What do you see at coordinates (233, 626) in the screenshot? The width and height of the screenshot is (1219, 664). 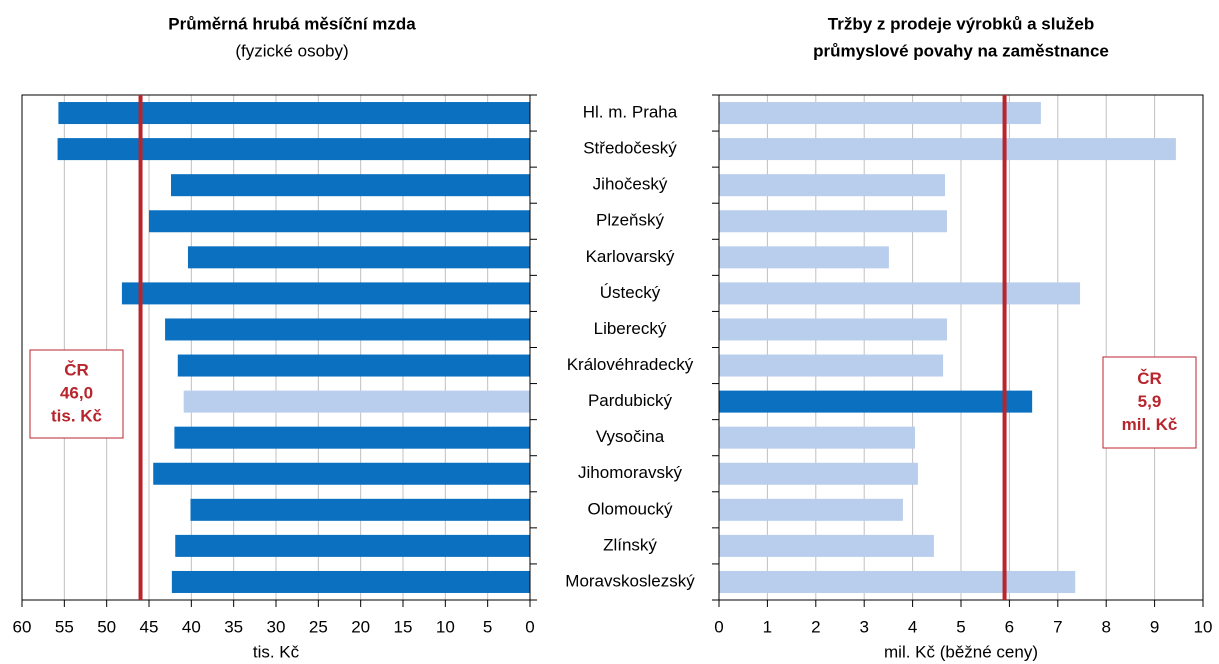 I see `x-tick-label: 35` at bounding box center [233, 626].